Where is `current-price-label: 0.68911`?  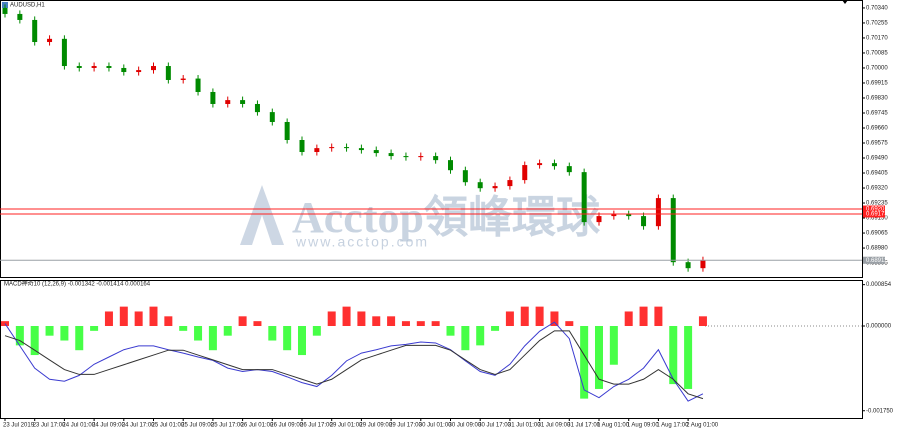
current-price-label: 0.68911 is located at coordinates (877, 261).